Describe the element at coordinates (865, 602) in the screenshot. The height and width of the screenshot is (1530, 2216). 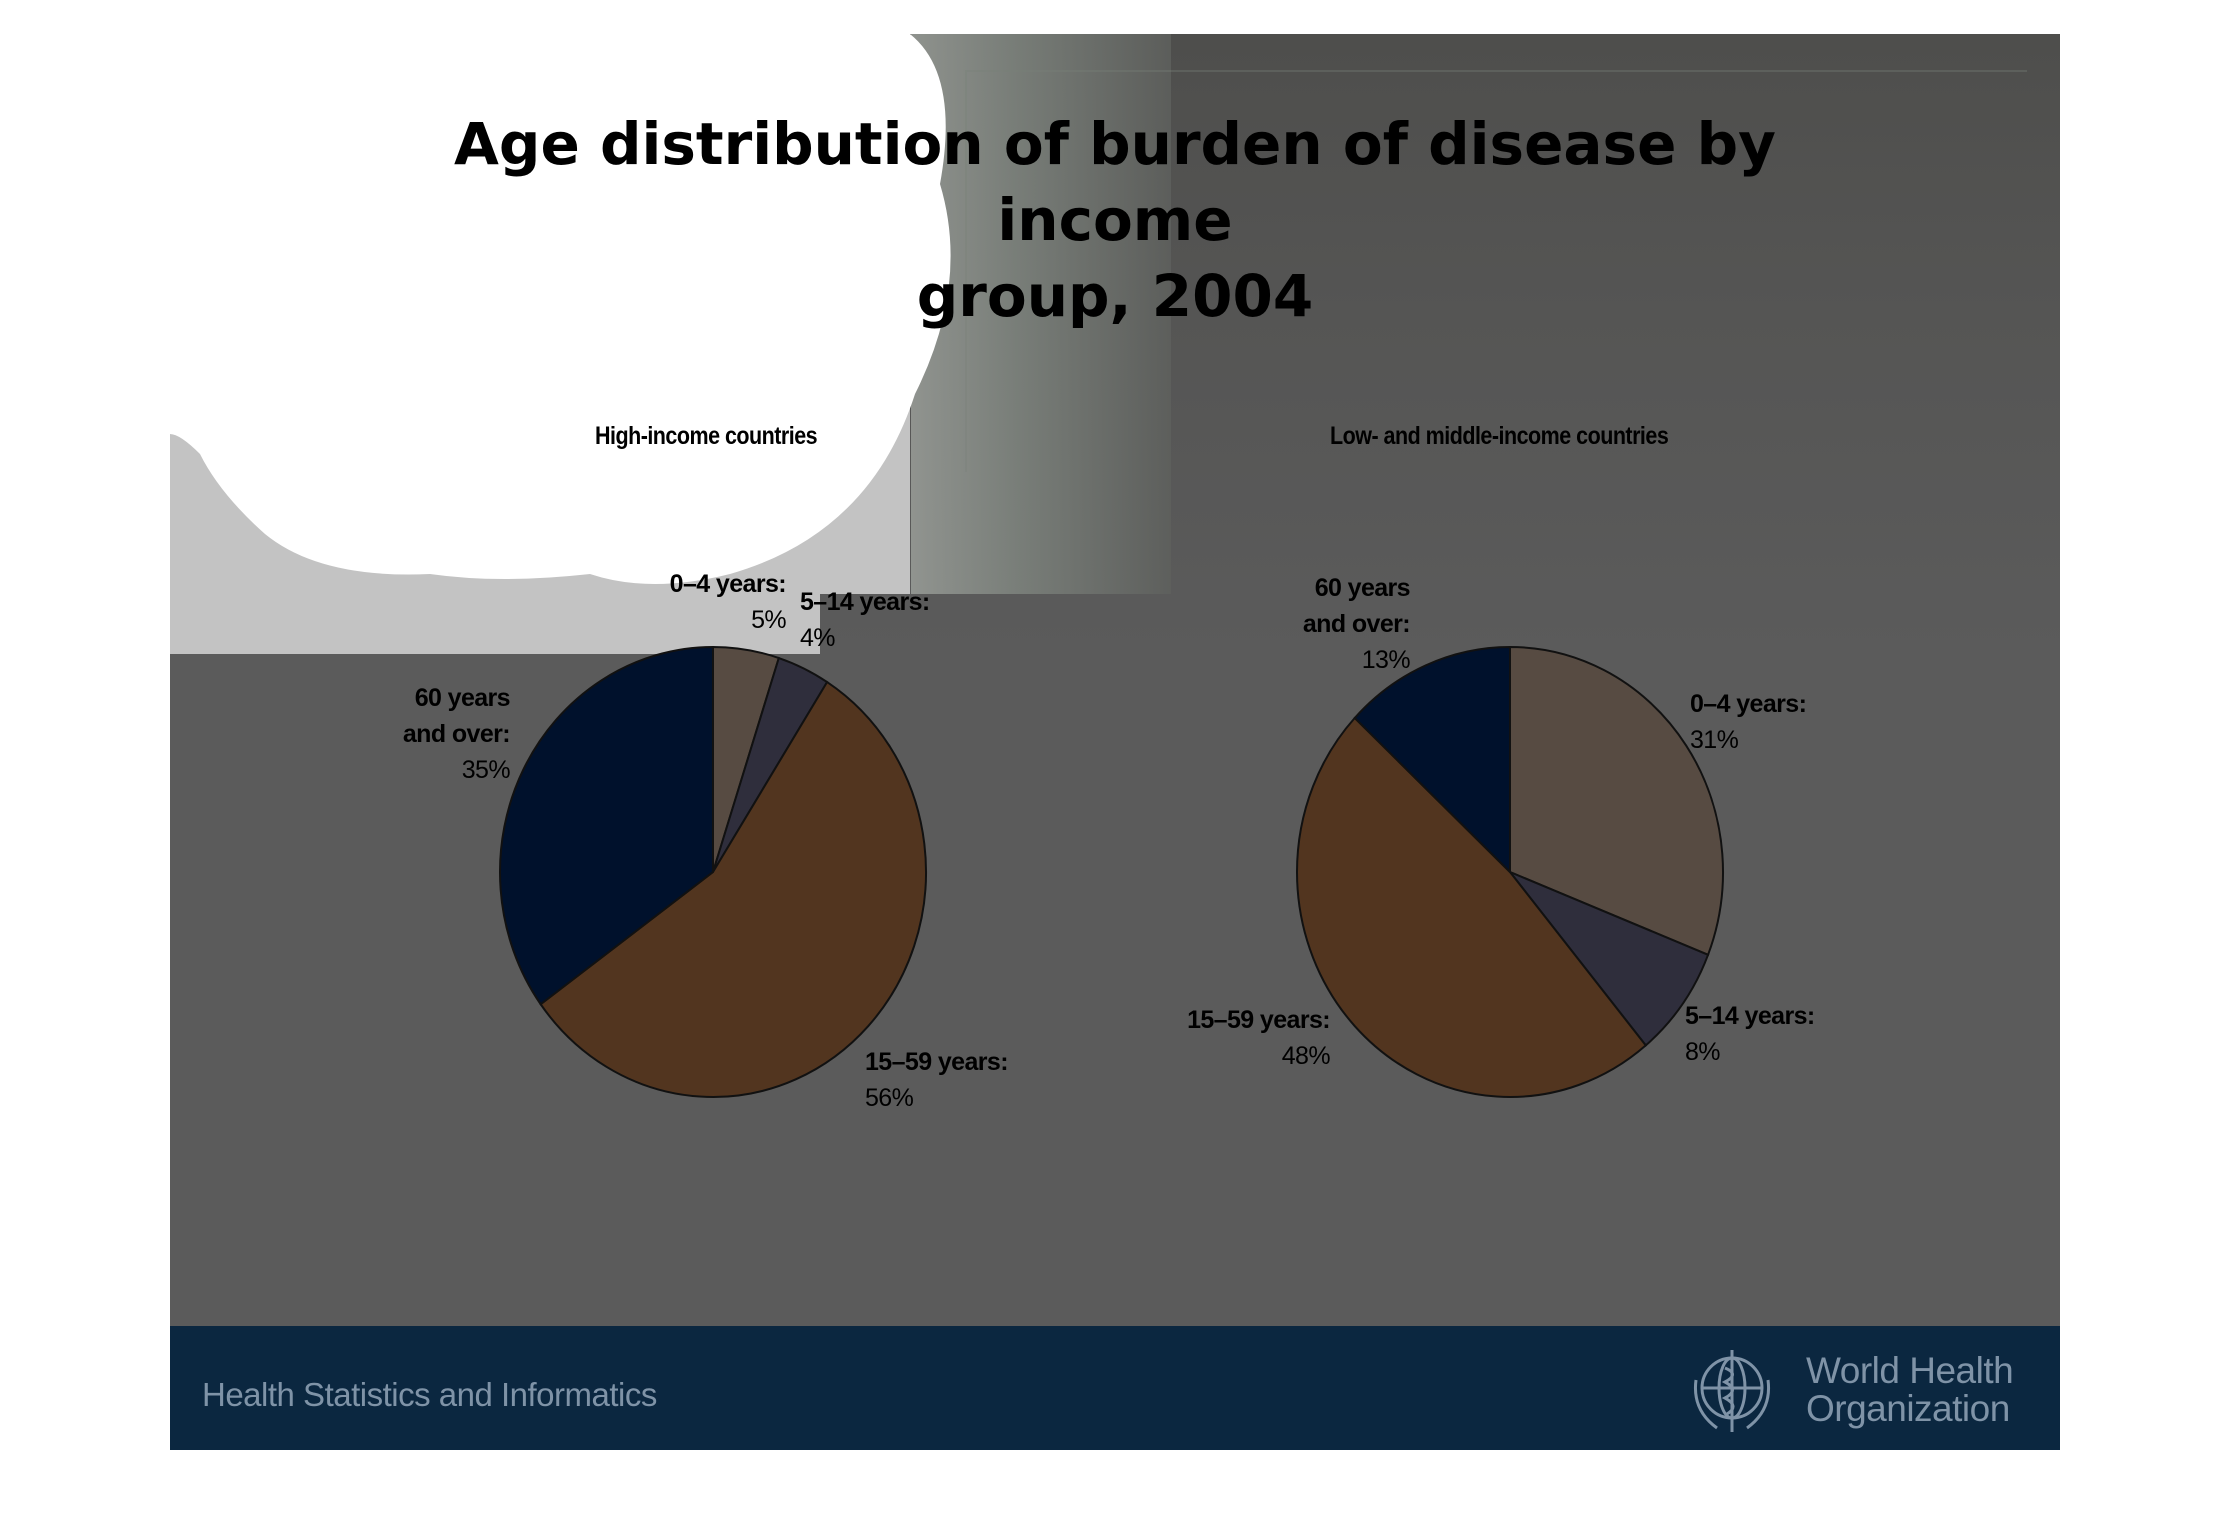
I see `pie1-label-5-14-category: 5–14 years:` at that location.